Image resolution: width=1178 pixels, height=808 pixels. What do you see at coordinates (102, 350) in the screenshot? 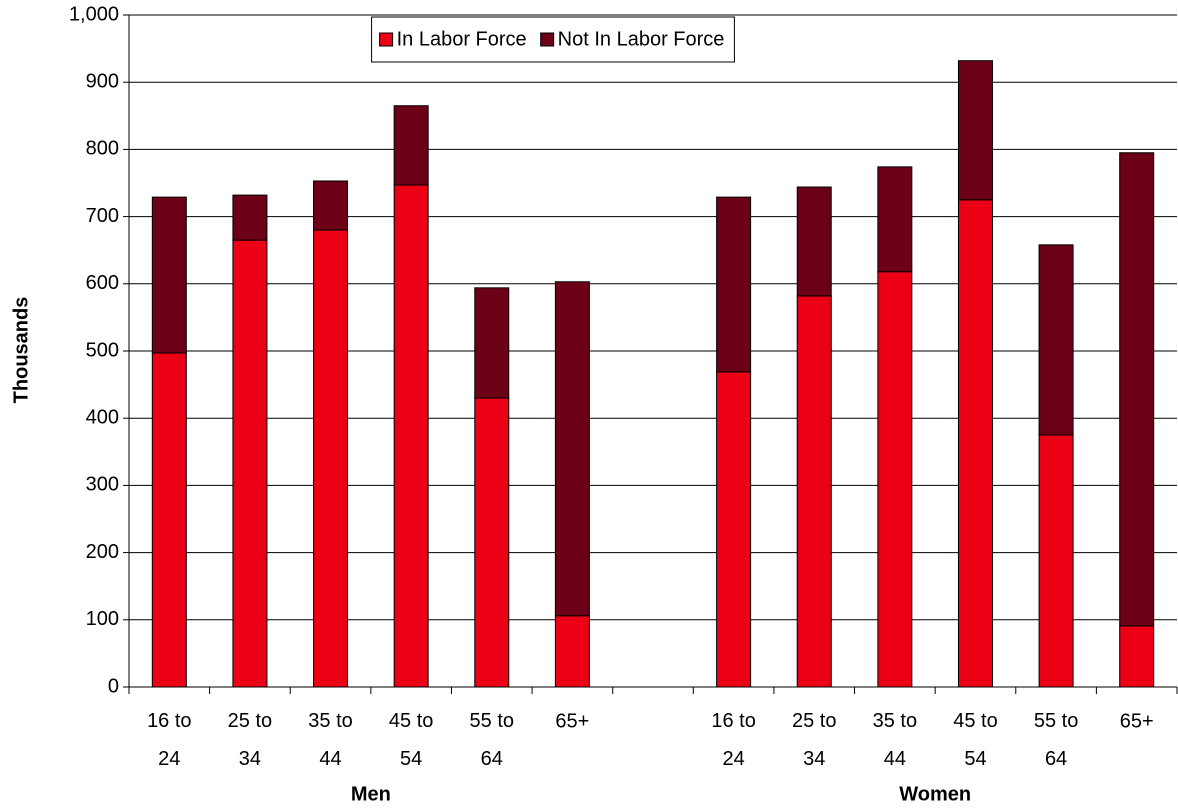
I see `y-tick-label: 500` at bounding box center [102, 350].